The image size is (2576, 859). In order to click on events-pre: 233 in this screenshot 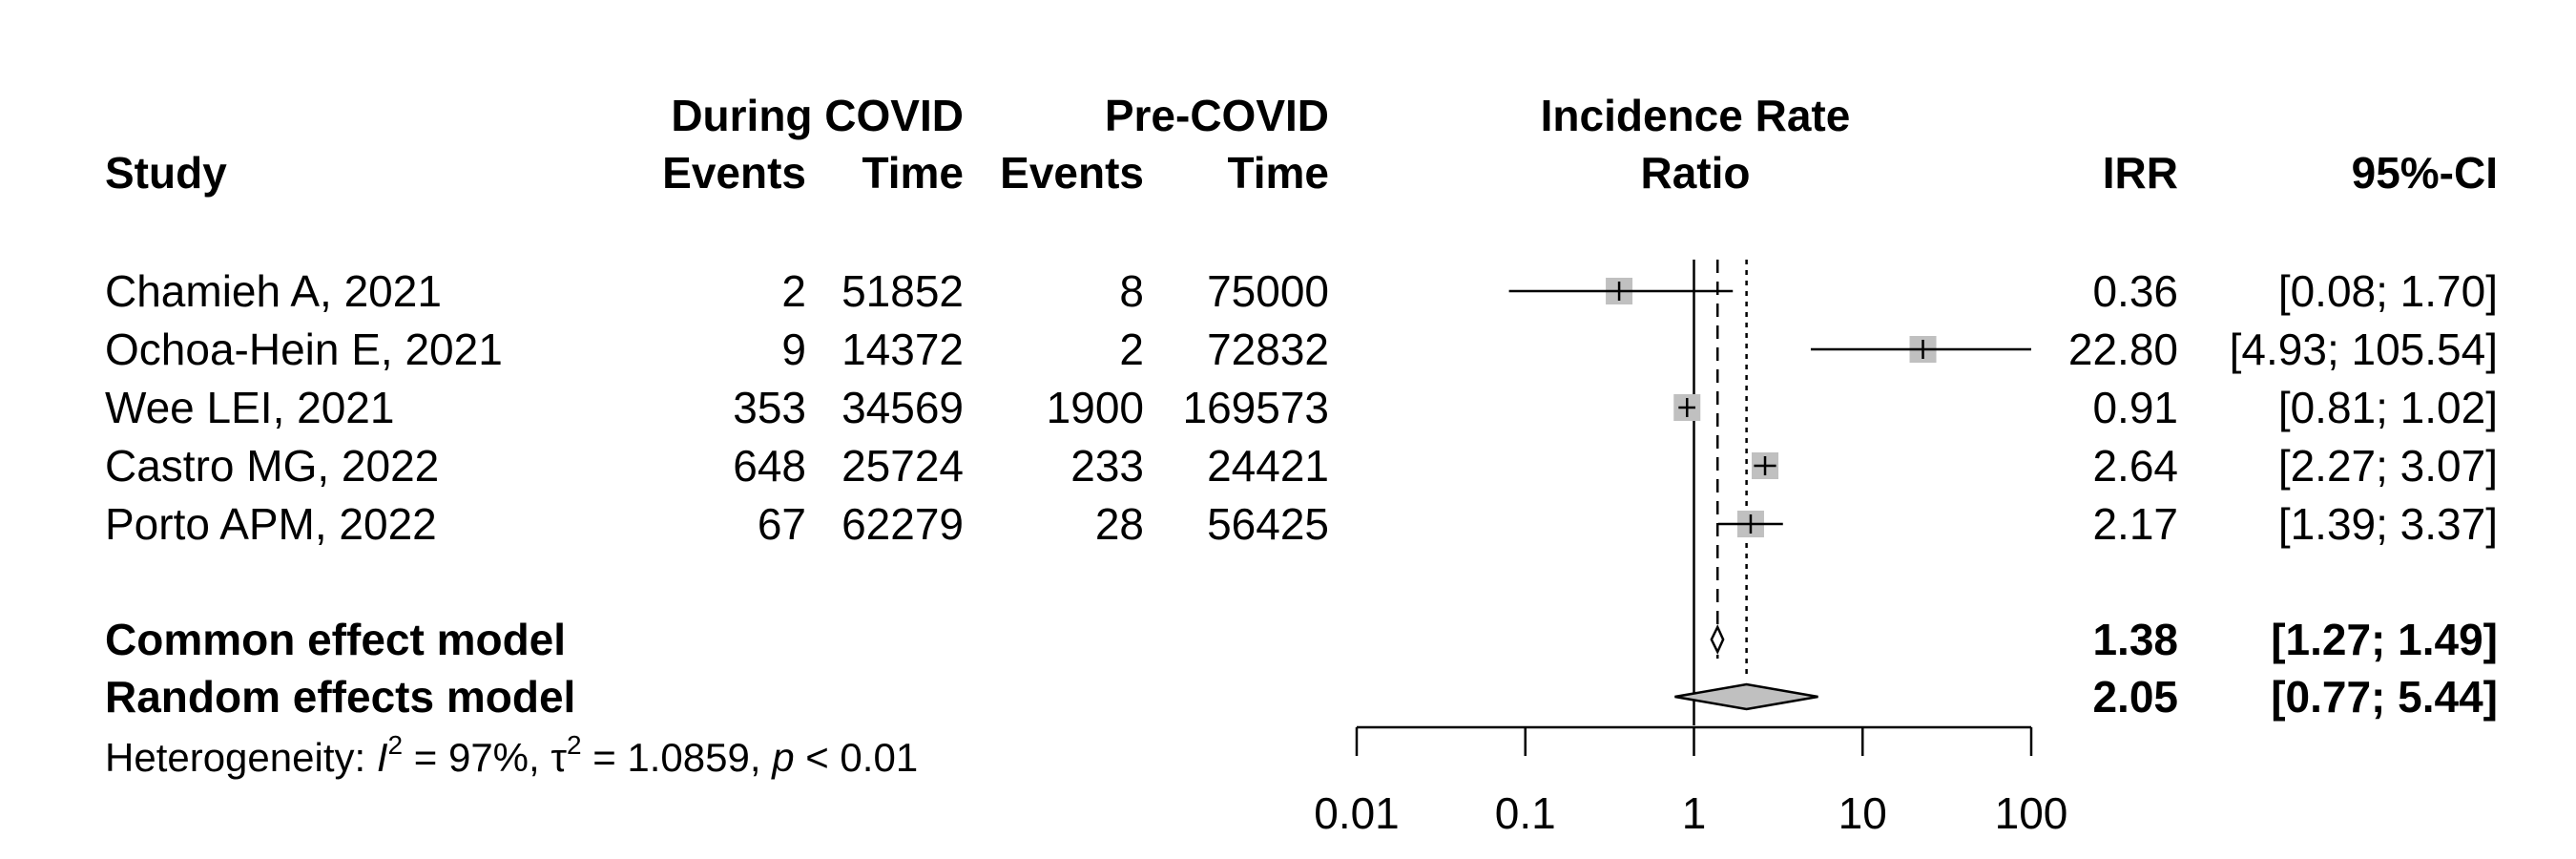, I will do `click(1107, 466)`.